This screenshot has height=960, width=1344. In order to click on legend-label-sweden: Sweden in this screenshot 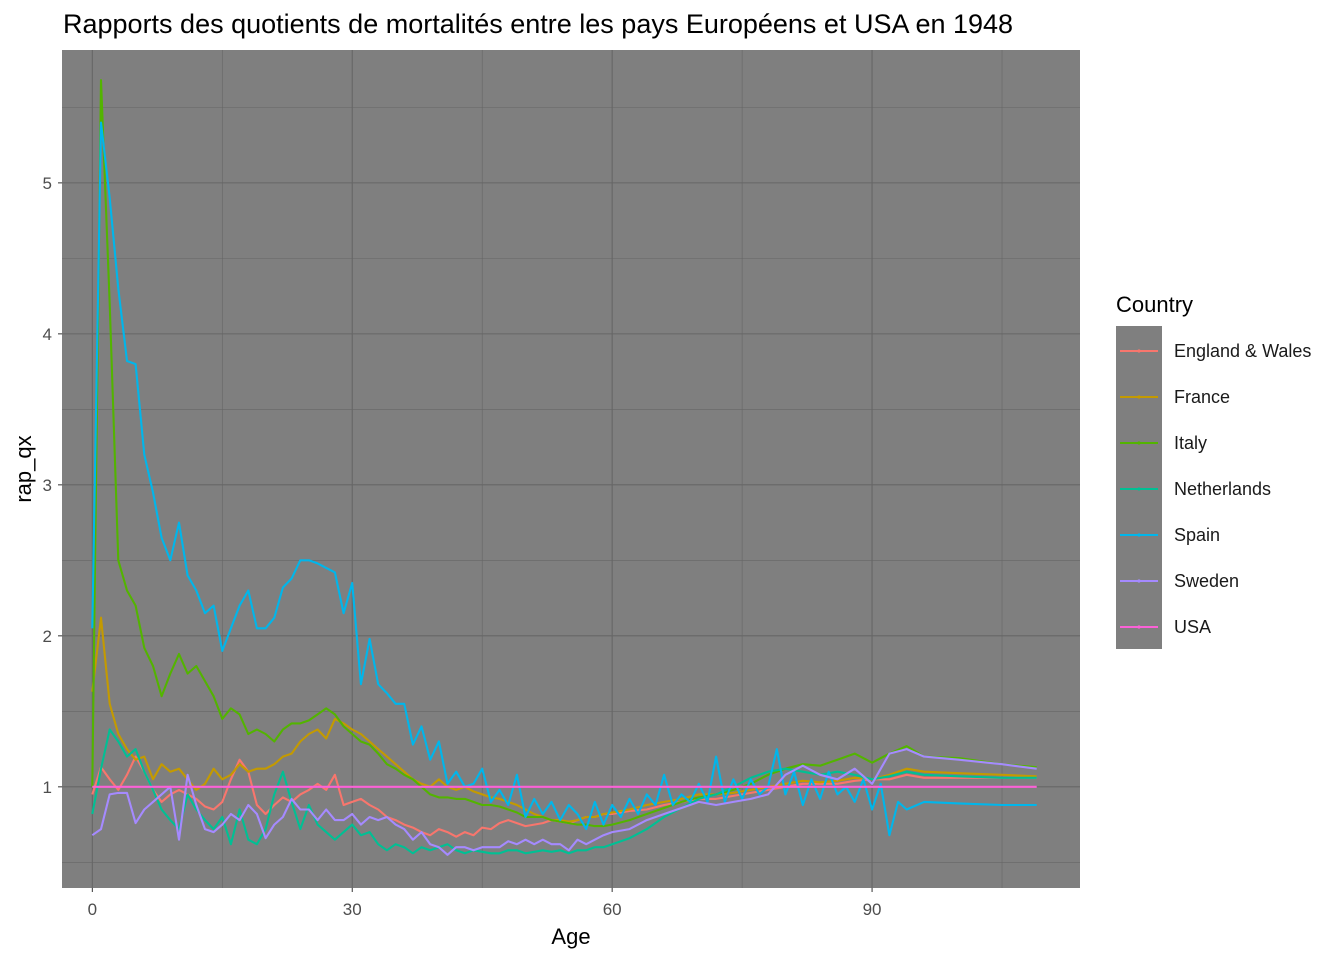, I will do `click(1206, 581)`.